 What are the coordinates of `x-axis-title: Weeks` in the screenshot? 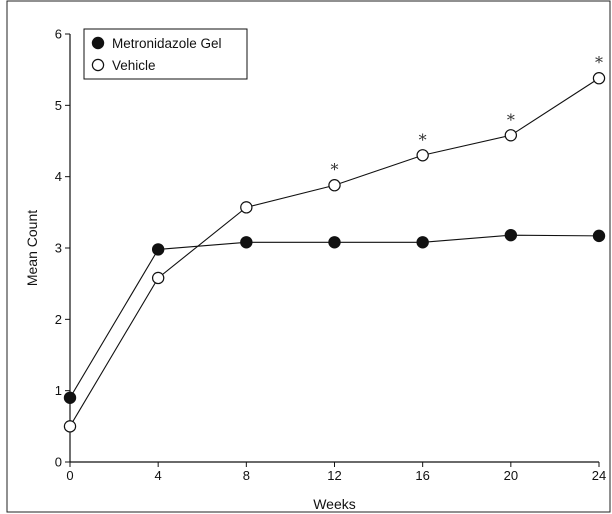 It's located at (334, 504).